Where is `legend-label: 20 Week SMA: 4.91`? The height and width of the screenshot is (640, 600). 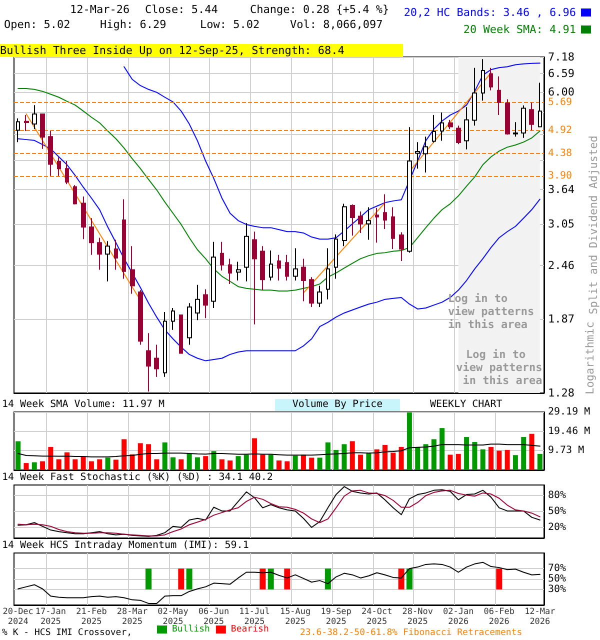
legend-label: 20 Week SMA: 4.91 is located at coordinates (519, 29).